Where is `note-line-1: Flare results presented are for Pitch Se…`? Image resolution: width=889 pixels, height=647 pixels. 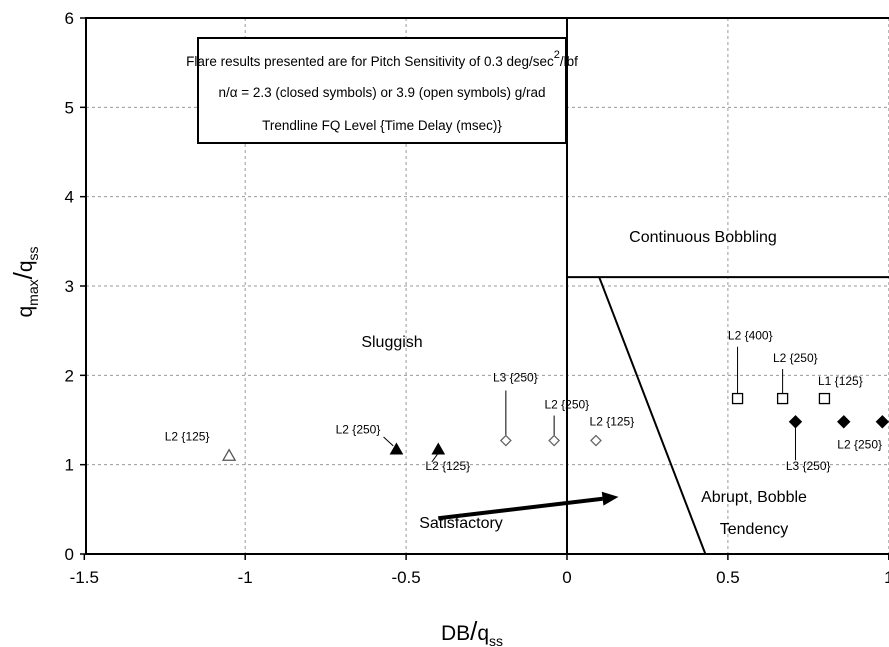 note-line-1: Flare results presented are for Pitch Se… is located at coordinates (382, 59).